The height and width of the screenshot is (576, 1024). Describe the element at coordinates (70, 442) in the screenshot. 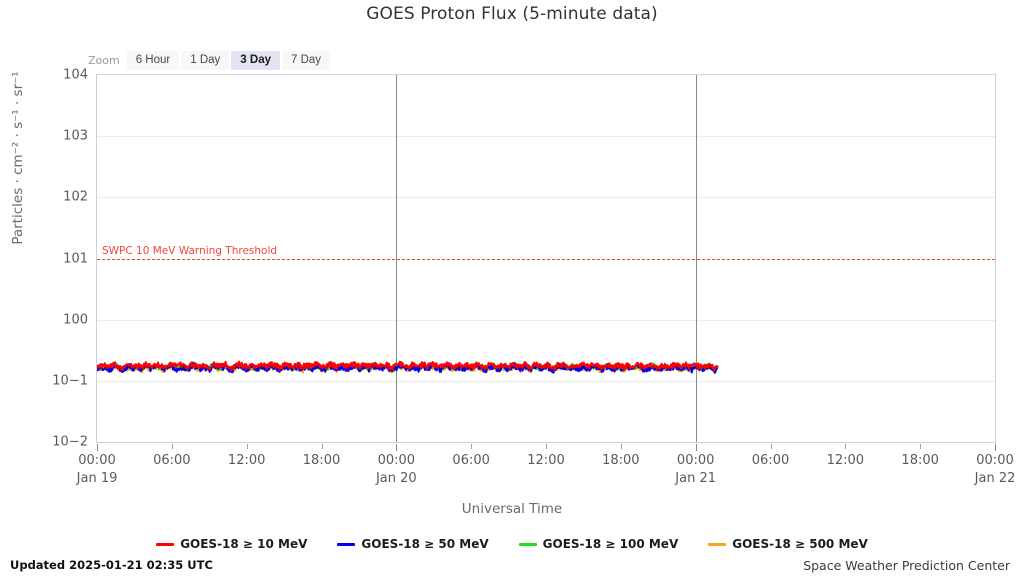

I see `y-axis-tick-label: 10−2` at that location.